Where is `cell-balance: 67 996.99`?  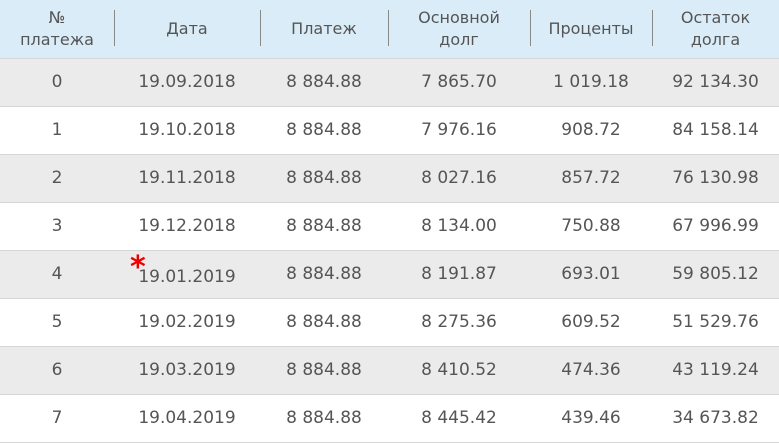 cell-balance: 67 996.99 is located at coordinates (715, 226).